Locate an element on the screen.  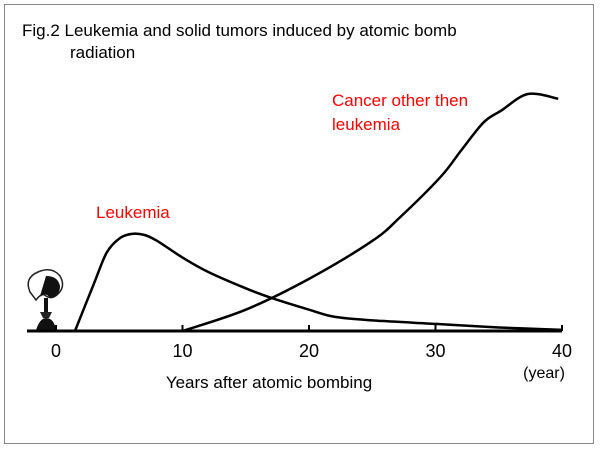
x-tick-label: 0 is located at coordinates (56, 351).